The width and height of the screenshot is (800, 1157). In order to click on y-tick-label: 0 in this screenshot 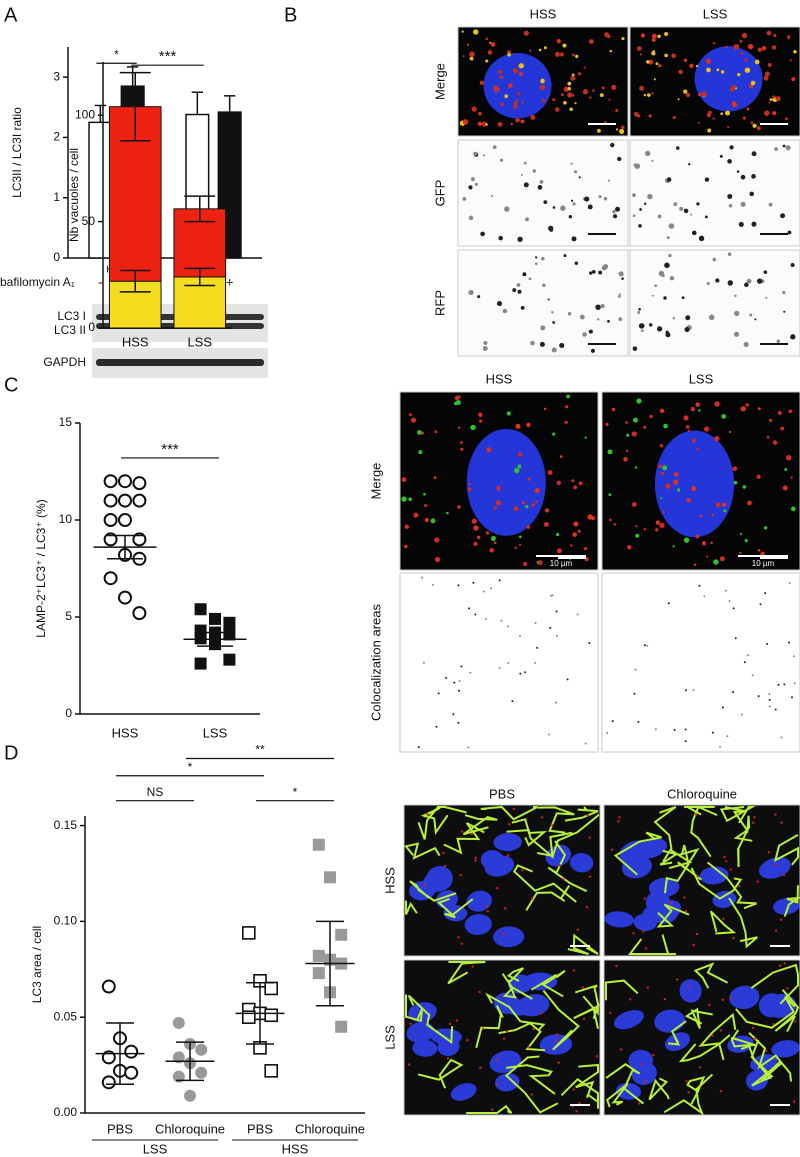, I will do `click(56, 257)`.